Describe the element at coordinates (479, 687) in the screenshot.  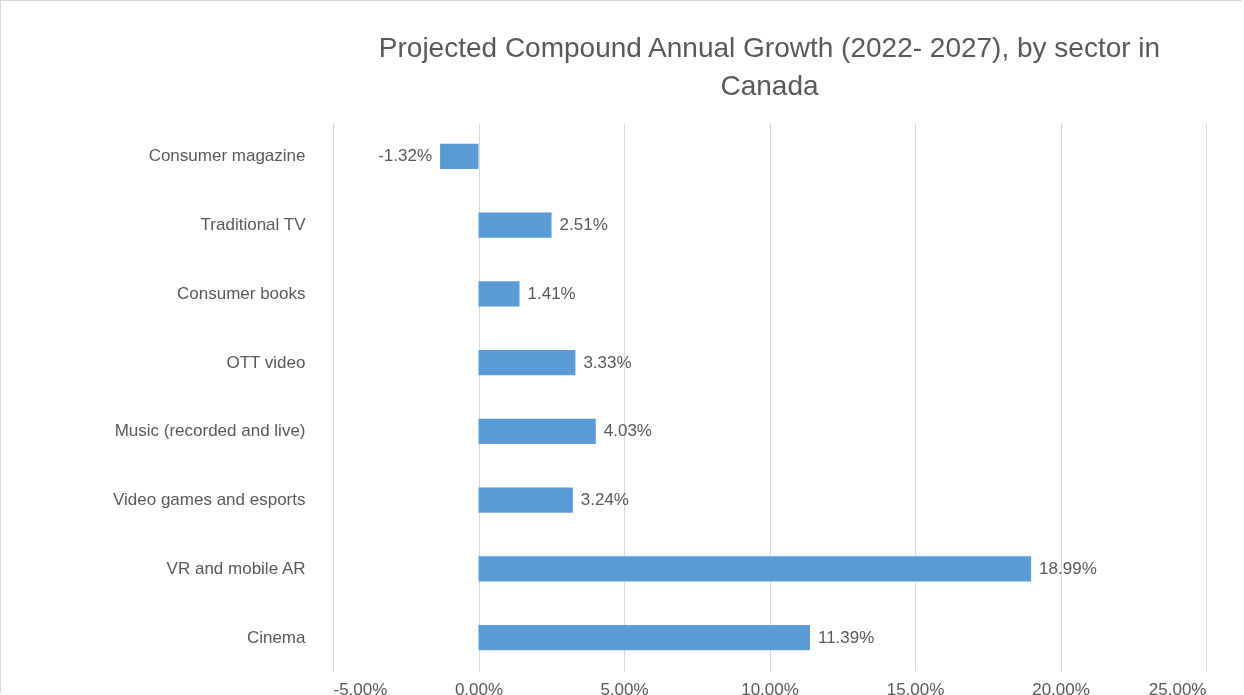
I see `x-tick-label: 0.00%` at that location.